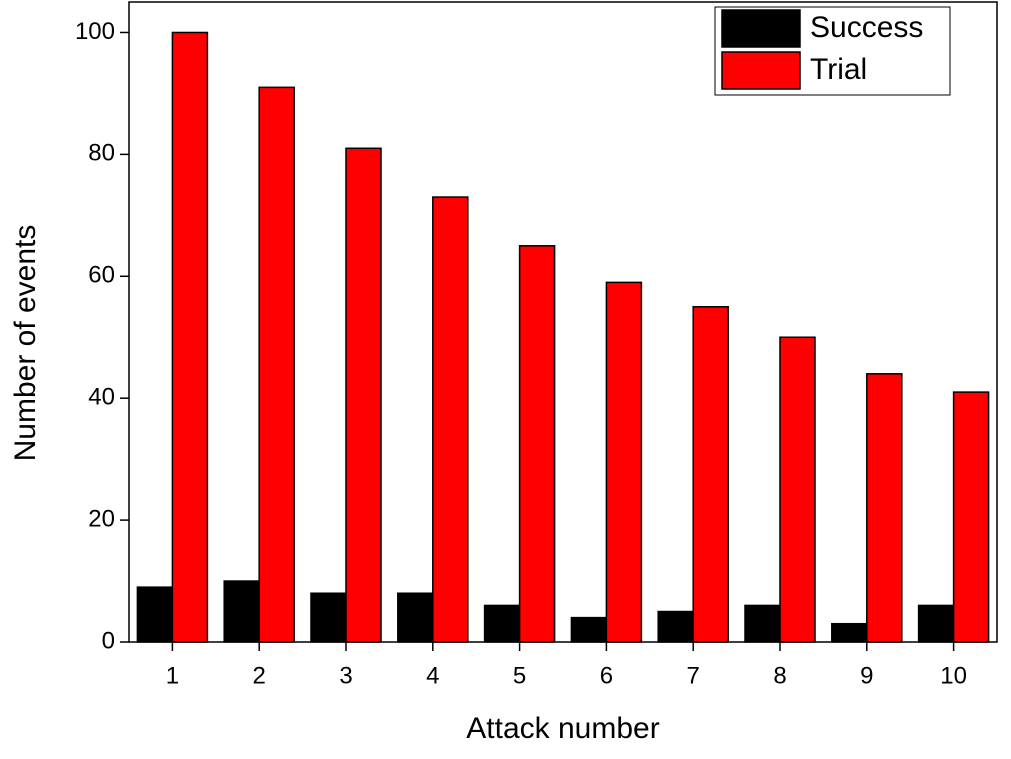  Describe the element at coordinates (95, 31) in the screenshot. I see `y-tick-label: 100` at that location.